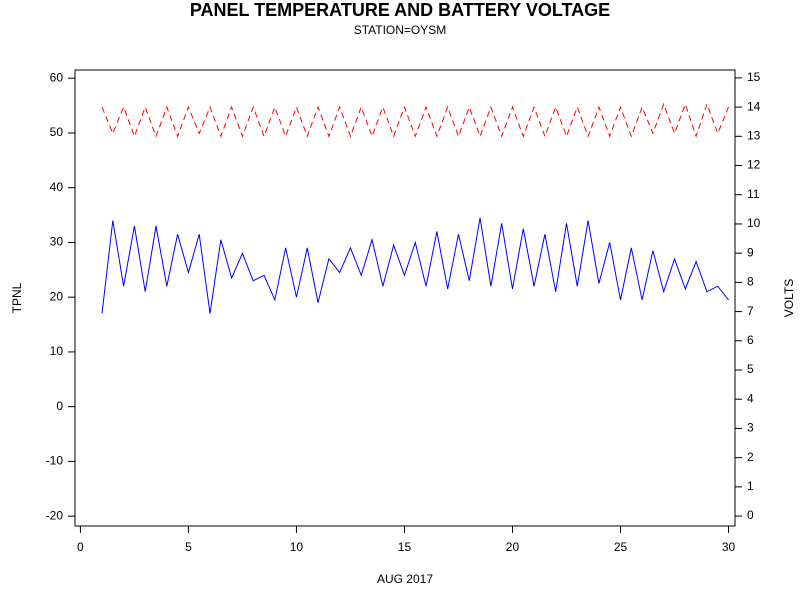 This screenshot has width=800, height=600. I want to click on y-axis-label: TPNL, so click(17, 297).